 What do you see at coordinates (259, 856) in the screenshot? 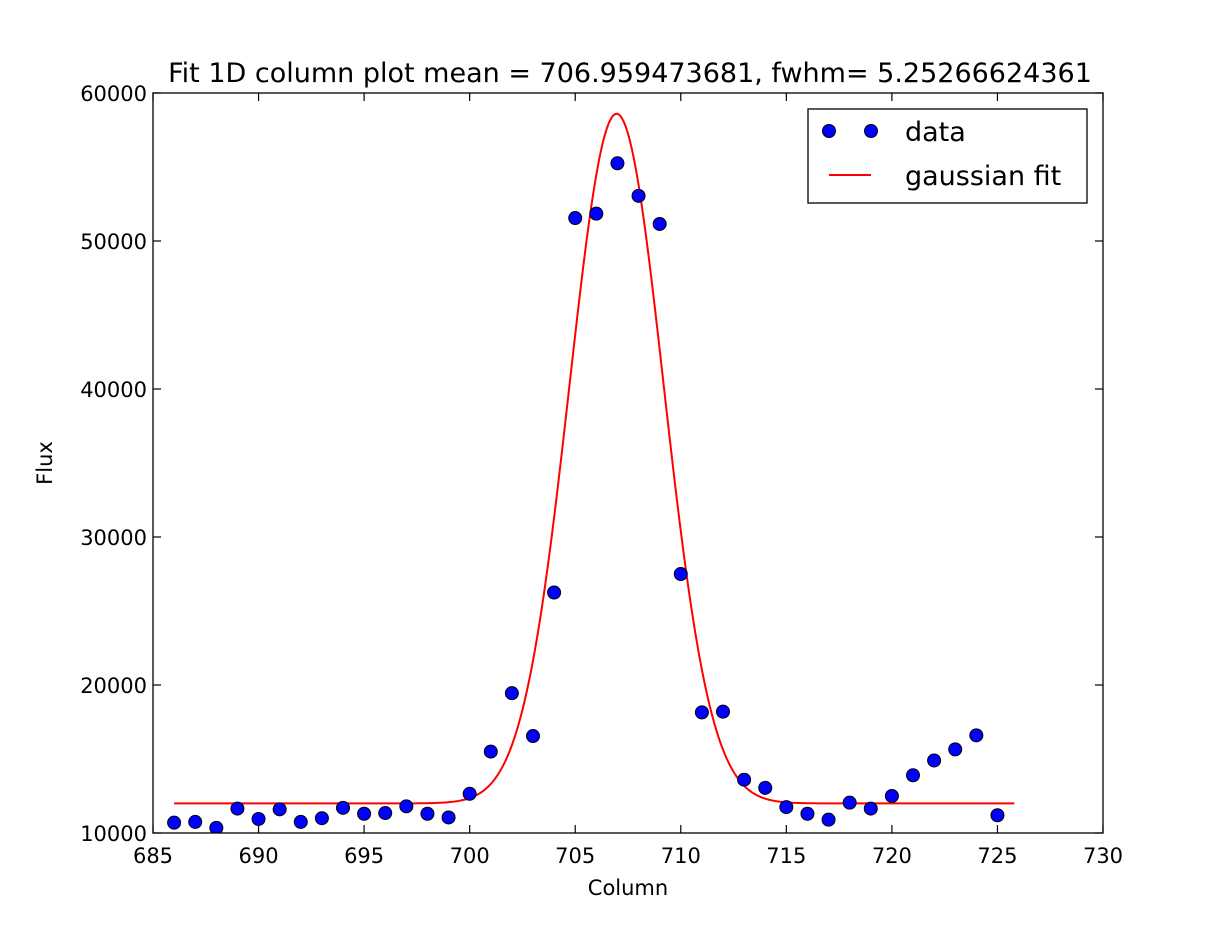
I see `x-tick-label: 690` at bounding box center [259, 856].